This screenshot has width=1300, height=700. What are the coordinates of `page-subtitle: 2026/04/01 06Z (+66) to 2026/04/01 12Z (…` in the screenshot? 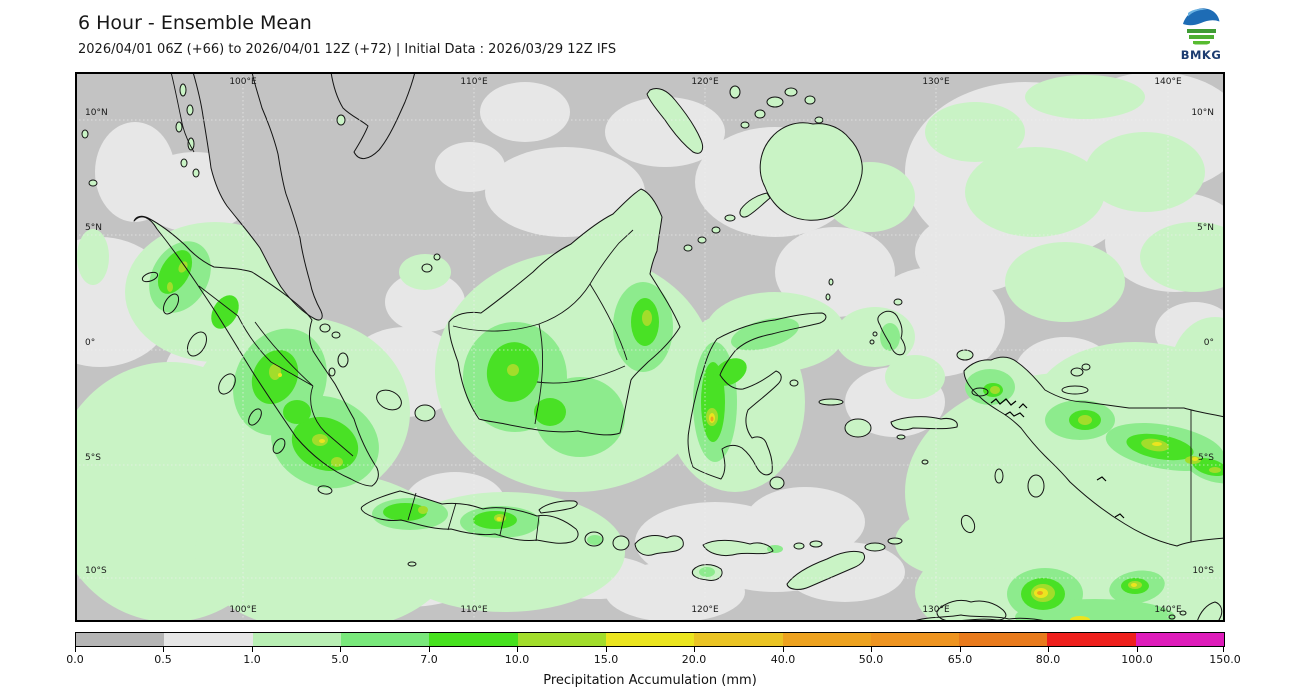 It's located at (347, 49).